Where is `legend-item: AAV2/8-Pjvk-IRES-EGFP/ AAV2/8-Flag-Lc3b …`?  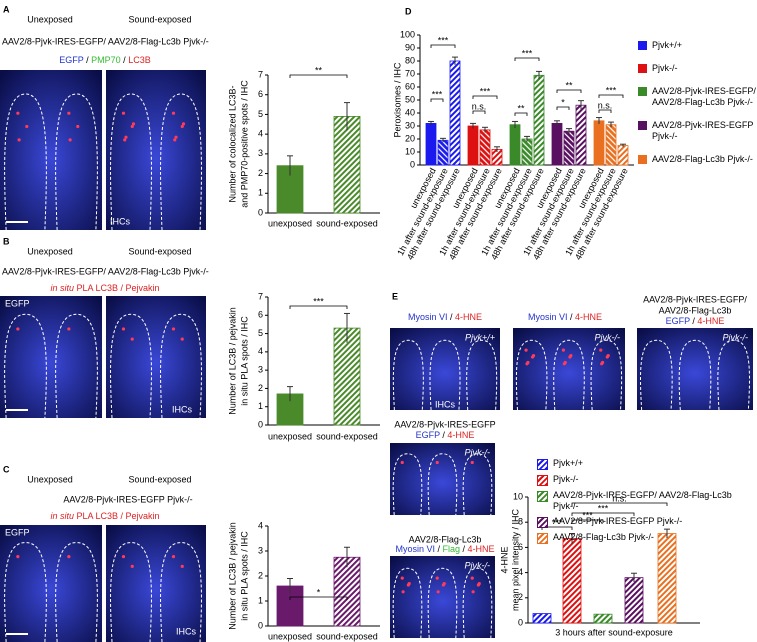 legend-item: AAV2/8-Pjvk-IRES-EGFP/ AAV2/8-Flag-Lc3b … is located at coordinates (697, 97).